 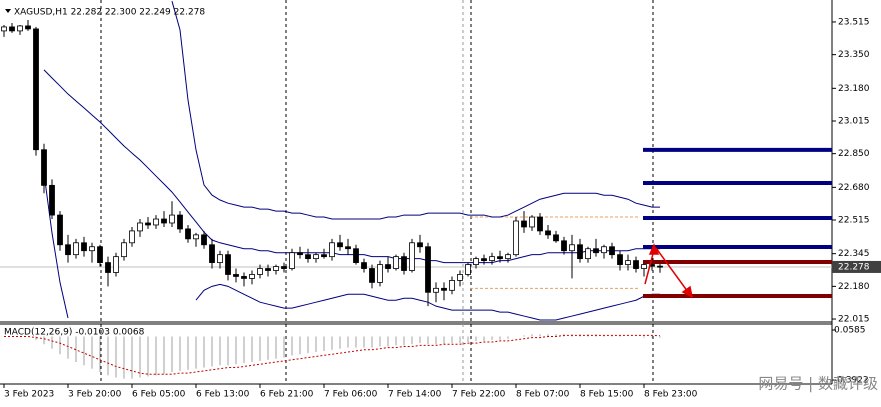 I want to click on chart-title: XAGUSD,H1 22.282 22.300 22.249 22.278, so click(x=109, y=13).